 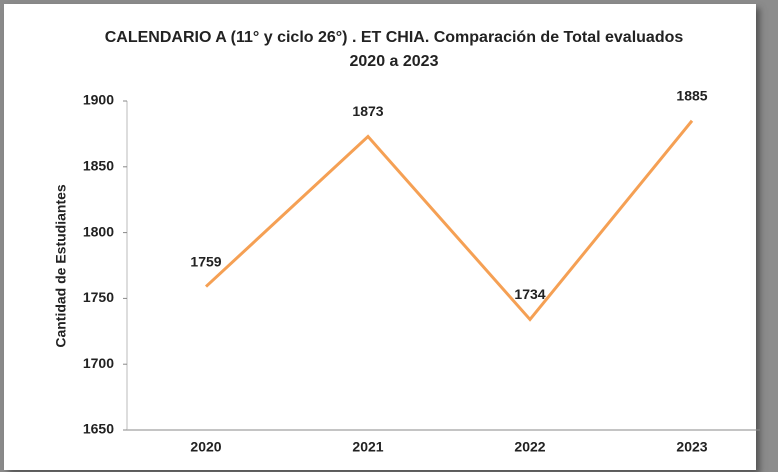 I want to click on data-label: 1759, so click(x=205, y=261).